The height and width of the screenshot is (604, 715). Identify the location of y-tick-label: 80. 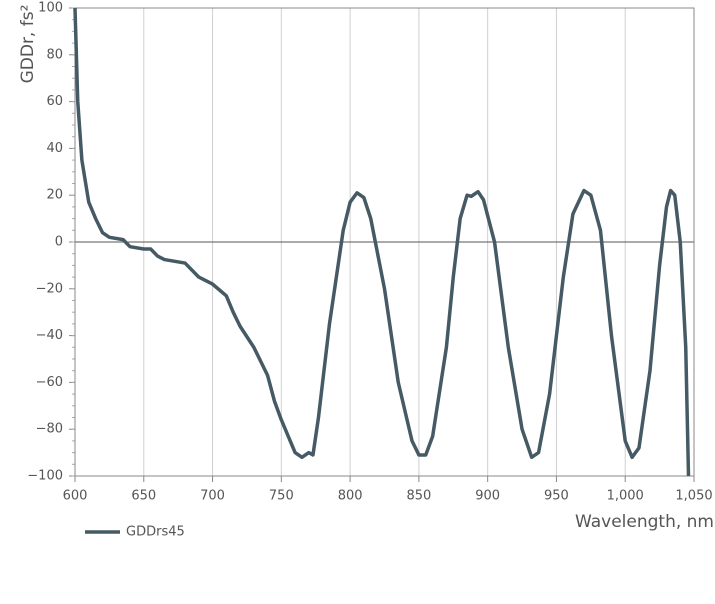
(54, 54).